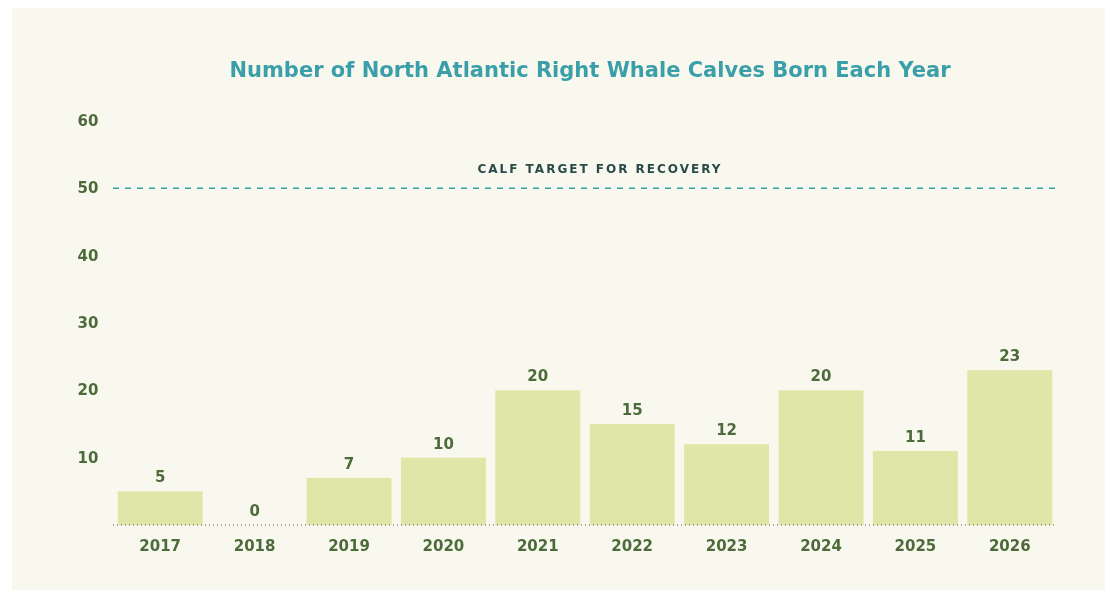  What do you see at coordinates (254, 546) in the screenshot?
I see `x-tick-label: 2018` at bounding box center [254, 546].